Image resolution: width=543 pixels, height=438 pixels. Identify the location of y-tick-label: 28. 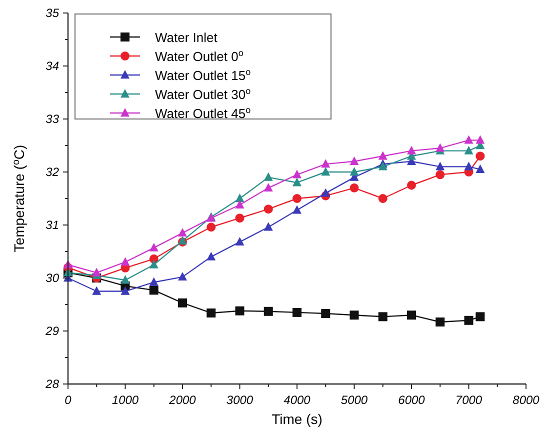
(52, 384).